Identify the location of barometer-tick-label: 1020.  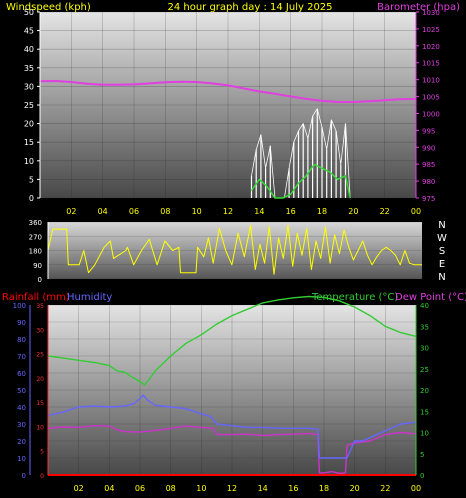
(431, 47).